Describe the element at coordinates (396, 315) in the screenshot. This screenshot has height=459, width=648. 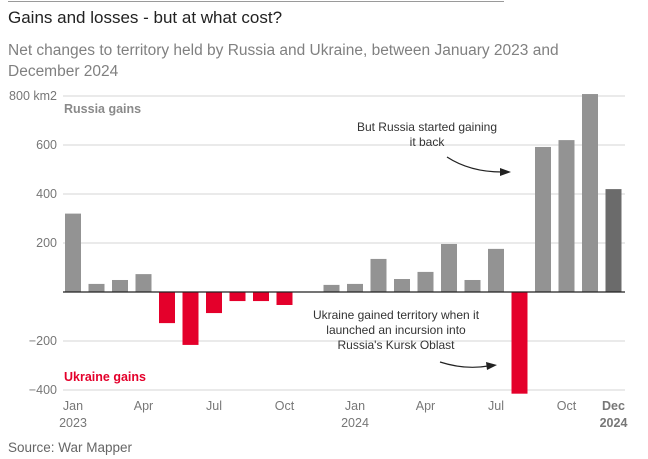
I see `annotation-ukraine-text: Ukraine gained territory when it` at that location.